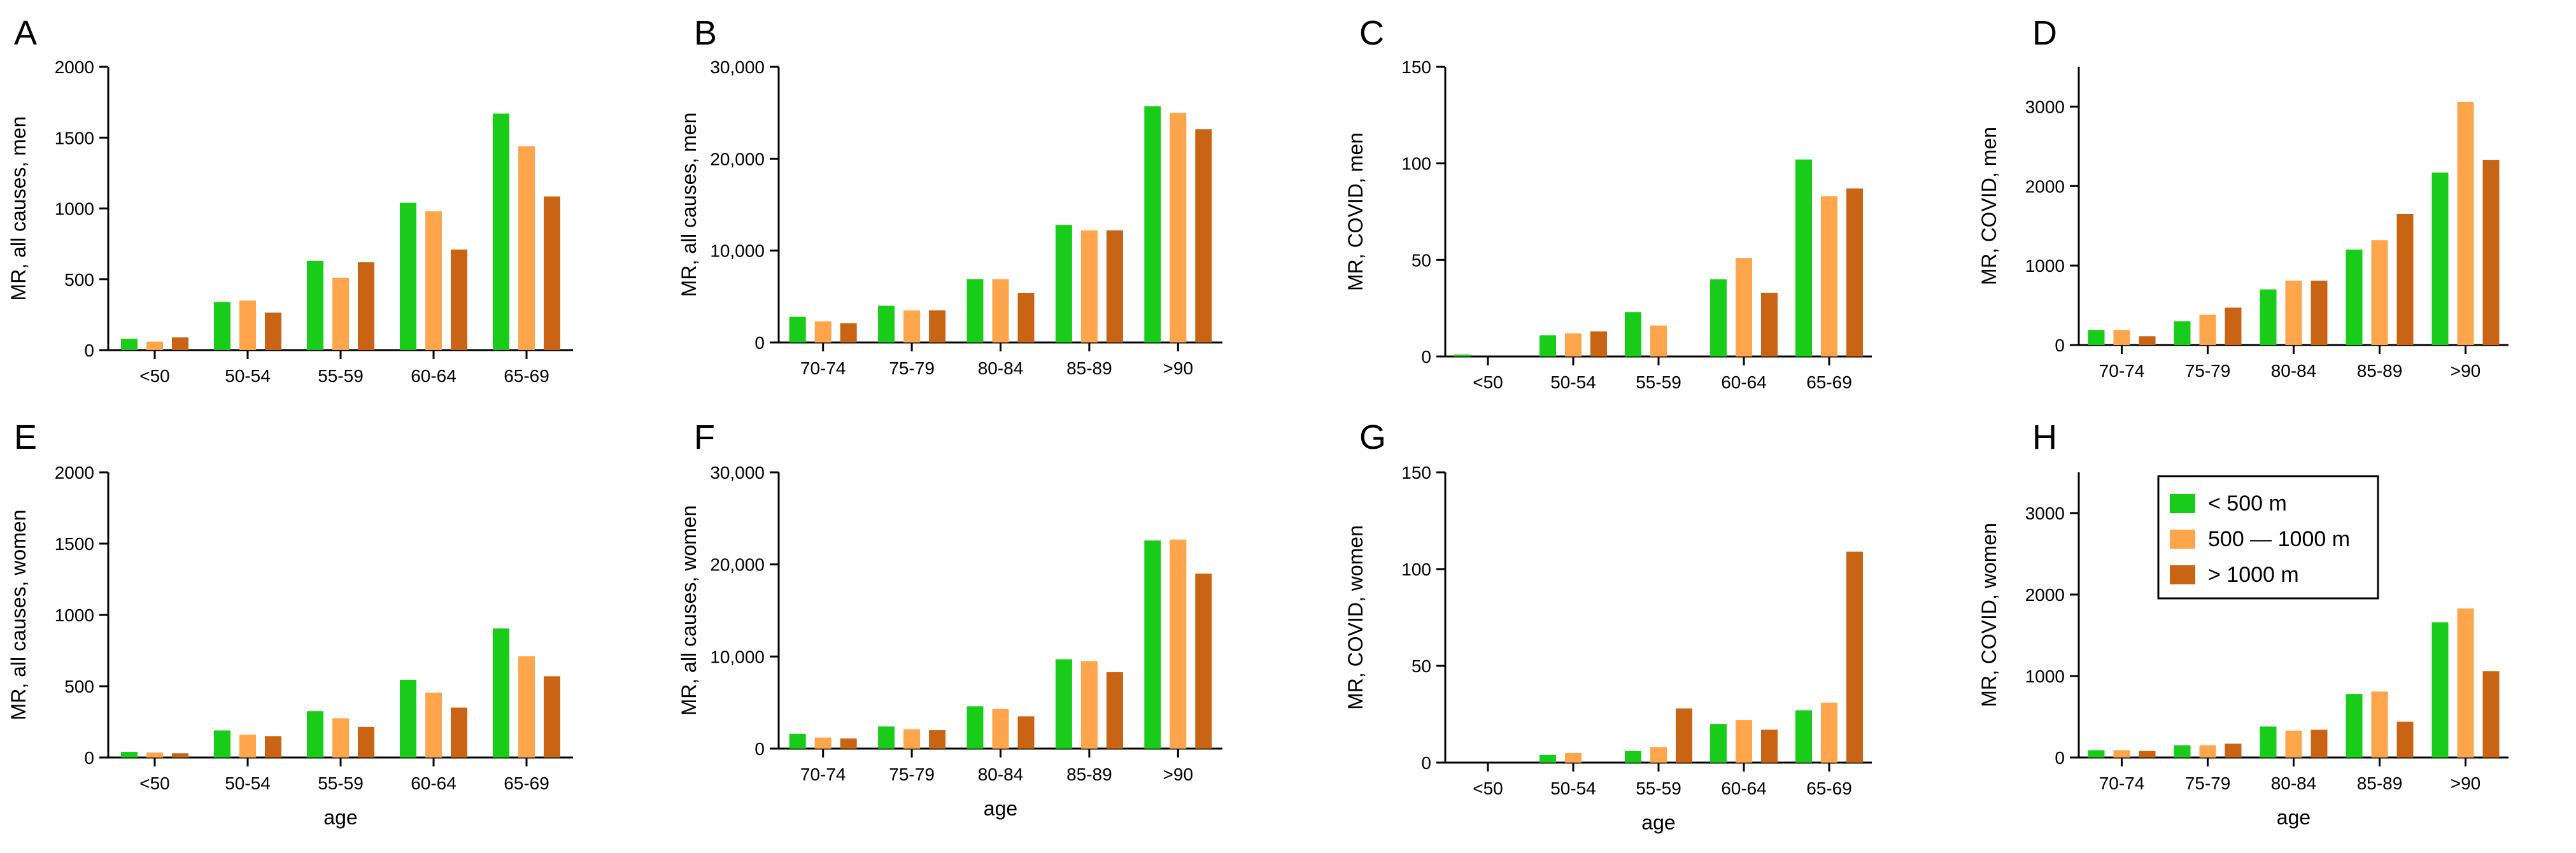 This screenshot has height=853, width=2576. Describe the element at coordinates (2294, 371) in the screenshot. I see `x-tick-label: 80-84` at that location.